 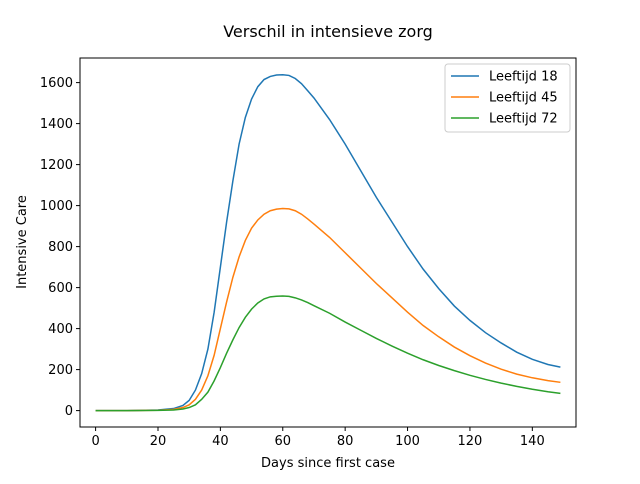 I want to click on x-tick-label: 140, so click(x=532, y=441).